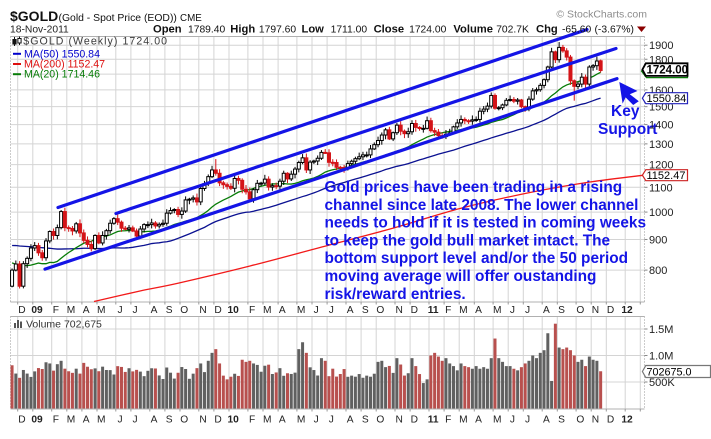  What do you see at coordinates (512, 30) in the screenshot?
I see `svg-text: 702.7K` at bounding box center [512, 30].